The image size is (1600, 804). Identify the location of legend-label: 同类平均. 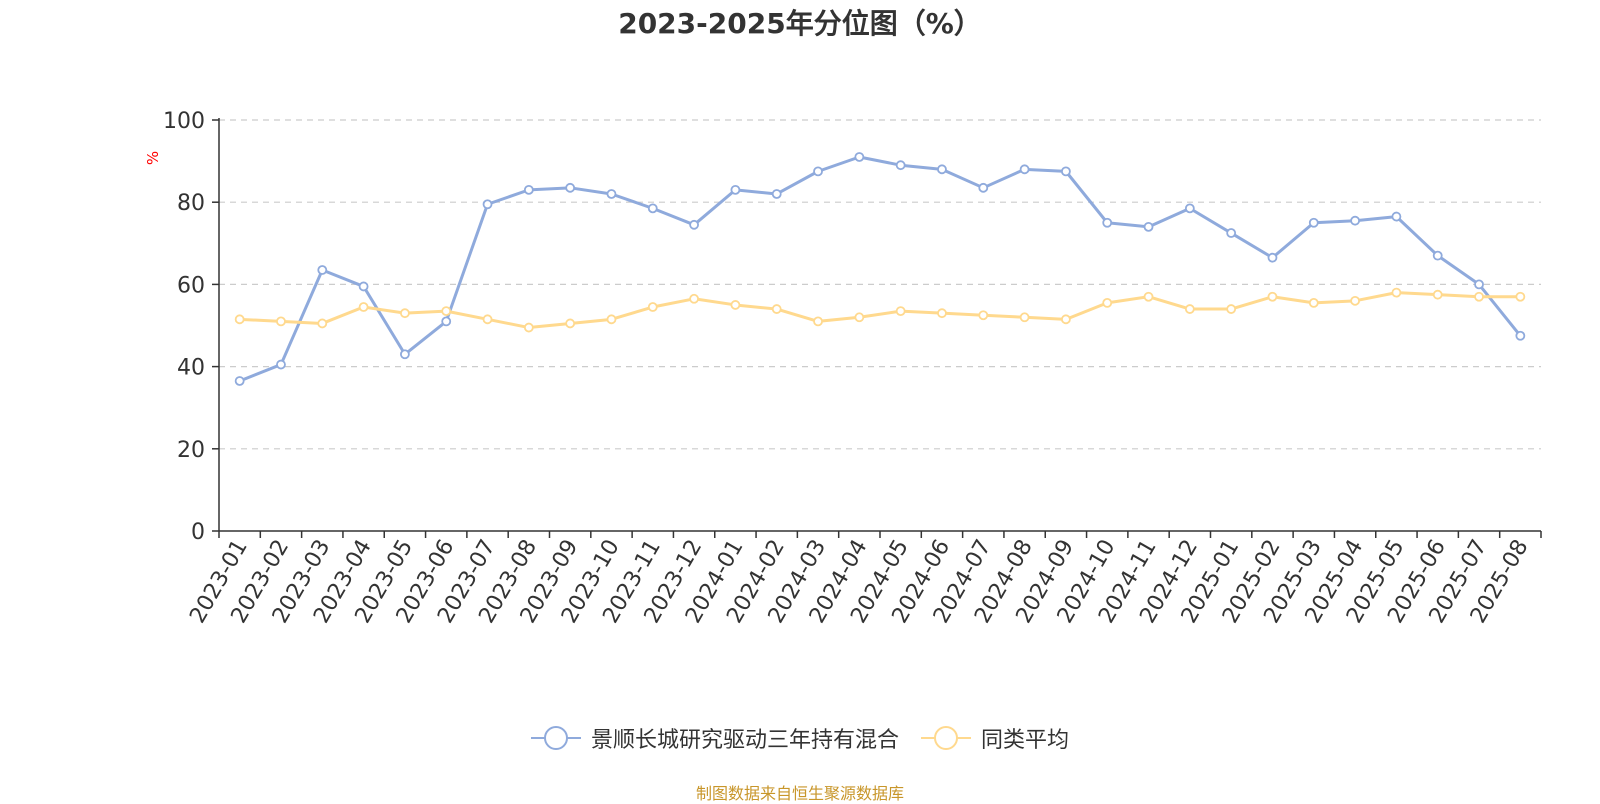
(1025, 740).